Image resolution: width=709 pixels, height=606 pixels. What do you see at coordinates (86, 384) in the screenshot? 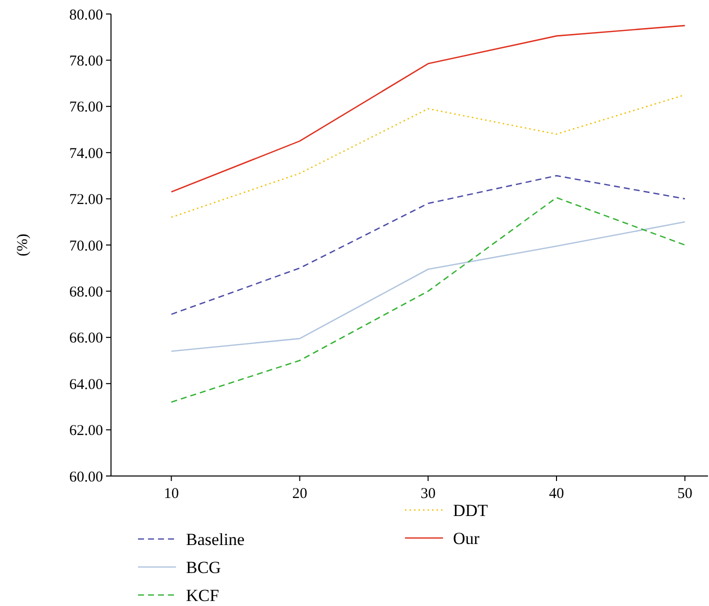
I see `y-tick-label: 64.00` at bounding box center [86, 384].